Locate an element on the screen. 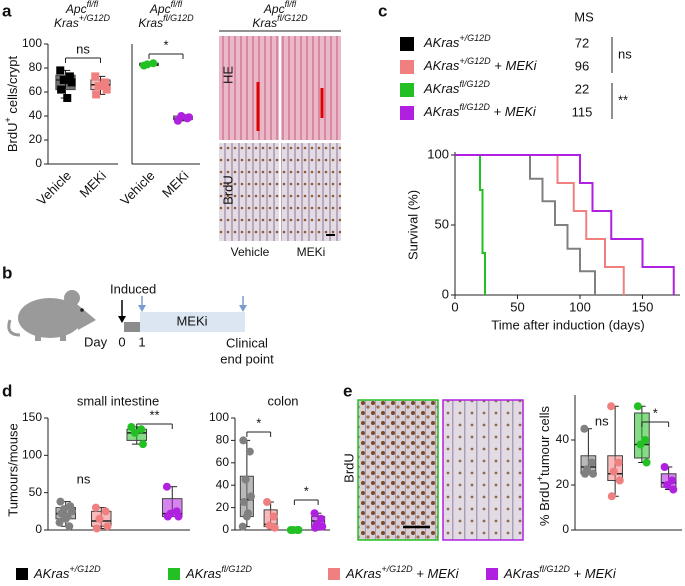  superscript: fl/fl is located at coordinates (177, 4).